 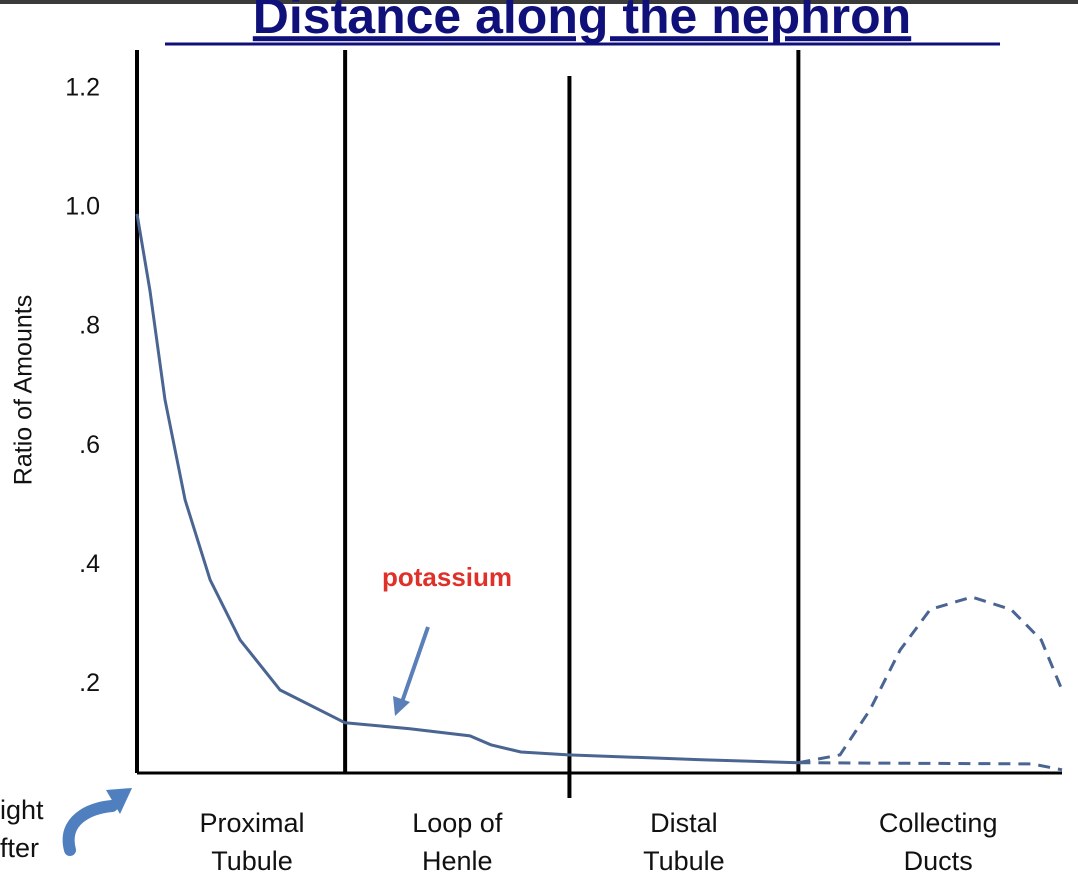 I want to click on side-text: ight, so click(x=22, y=810).